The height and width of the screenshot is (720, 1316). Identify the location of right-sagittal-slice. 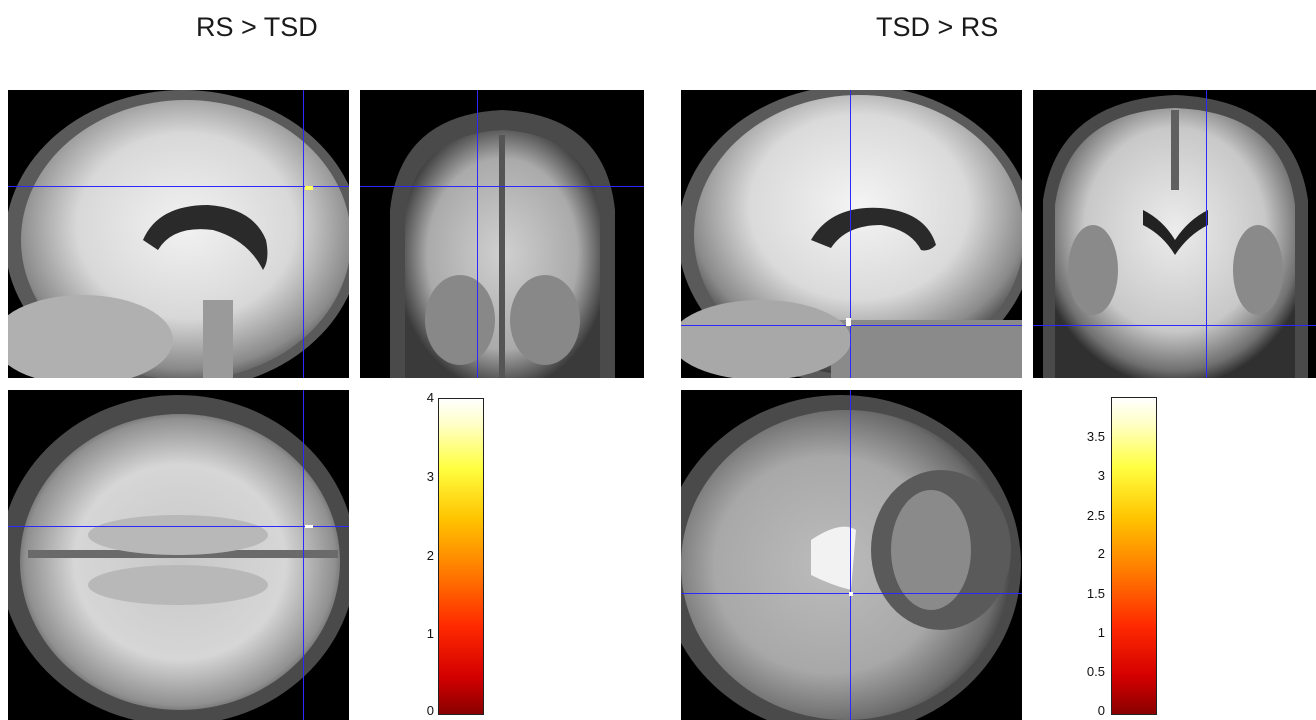
(851, 234).